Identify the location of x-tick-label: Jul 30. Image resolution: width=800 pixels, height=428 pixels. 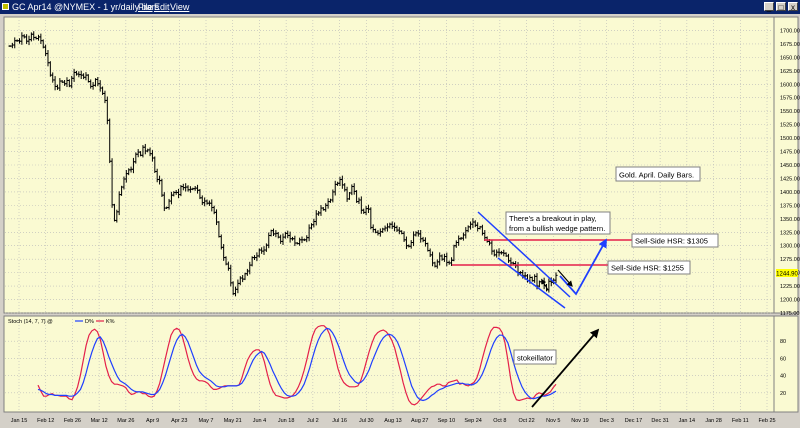
(366, 421).